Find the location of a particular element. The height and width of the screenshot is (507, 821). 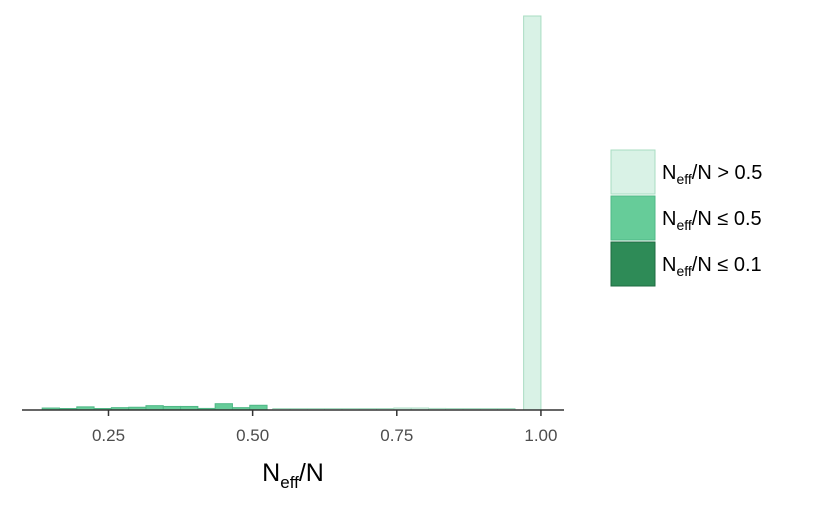

x-axis-ticks: 0.25 0.50 0.75 1.00 is located at coordinates (324, 427).